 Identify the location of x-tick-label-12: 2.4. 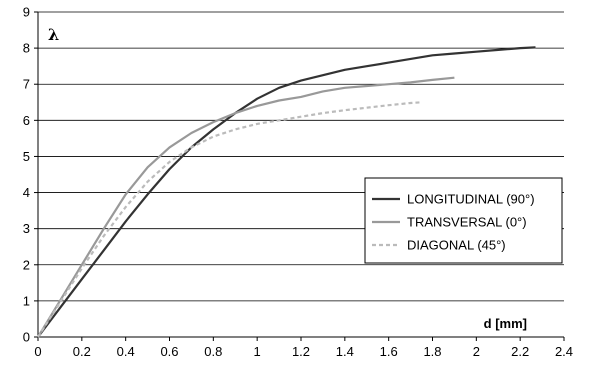
(564, 351).